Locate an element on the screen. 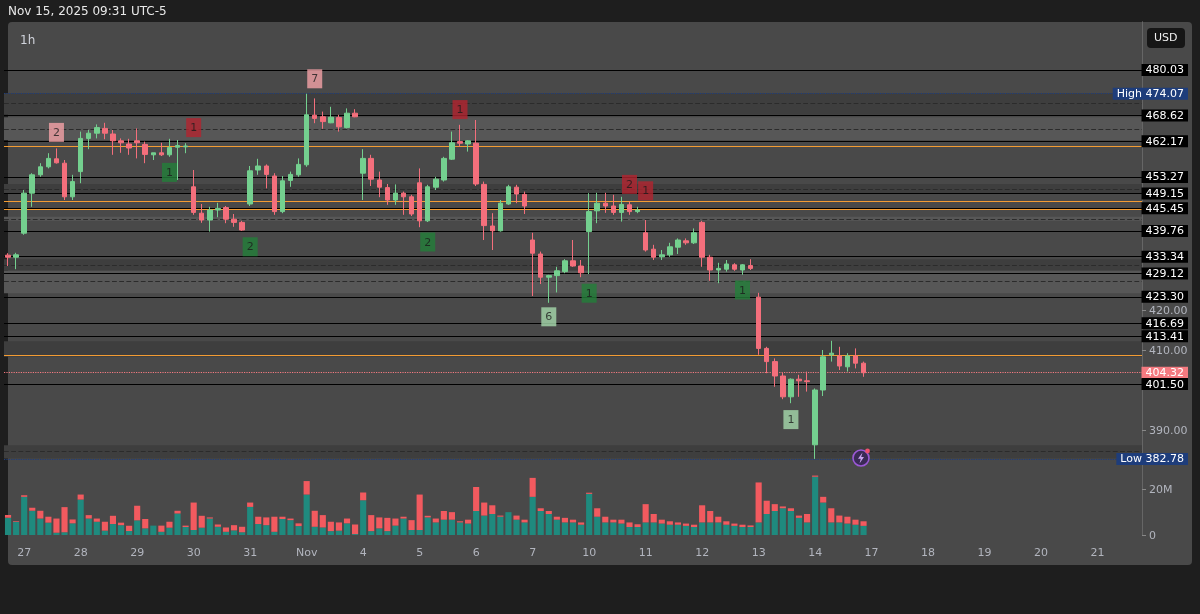  x-tick-label: 12 is located at coordinates (702, 552).